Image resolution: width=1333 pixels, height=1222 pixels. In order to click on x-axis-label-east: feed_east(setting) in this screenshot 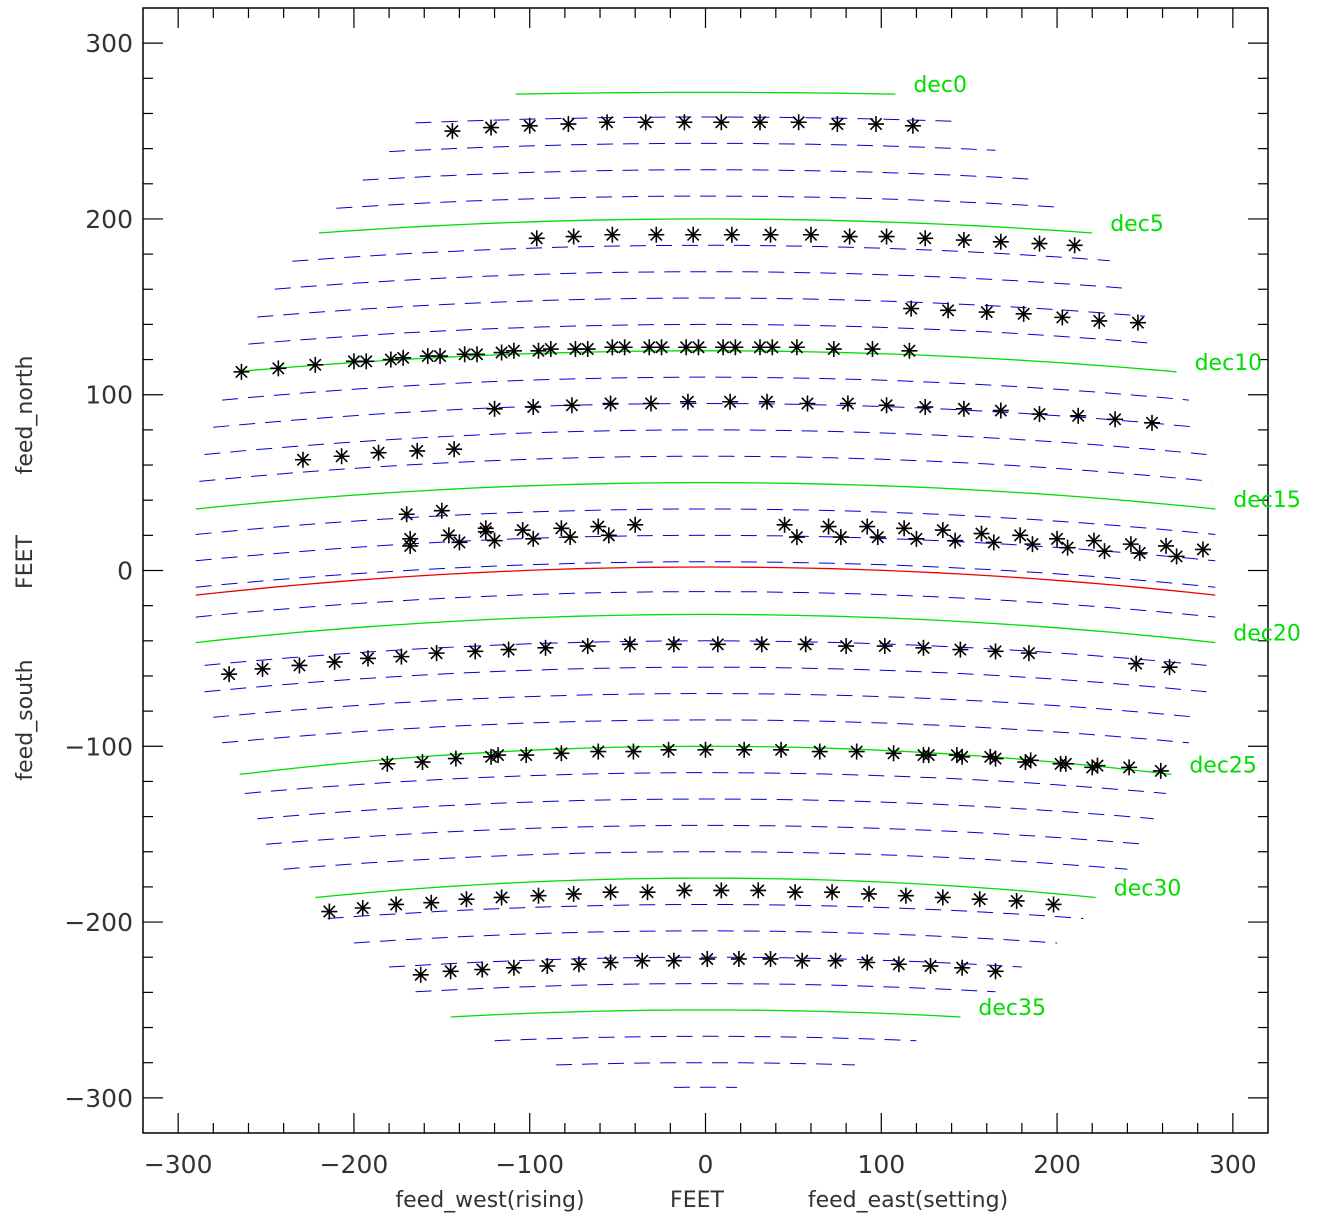, I will do `click(908, 1200)`.